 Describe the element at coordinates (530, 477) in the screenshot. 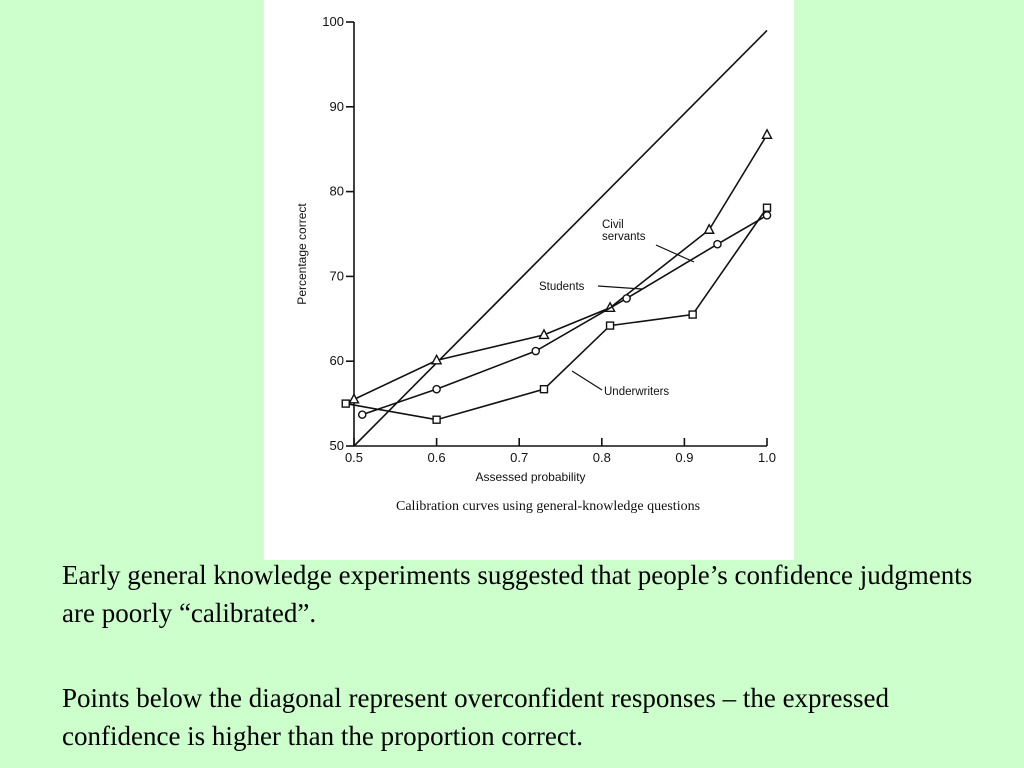

I see `x-axis-label: Assessed probability` at that location.